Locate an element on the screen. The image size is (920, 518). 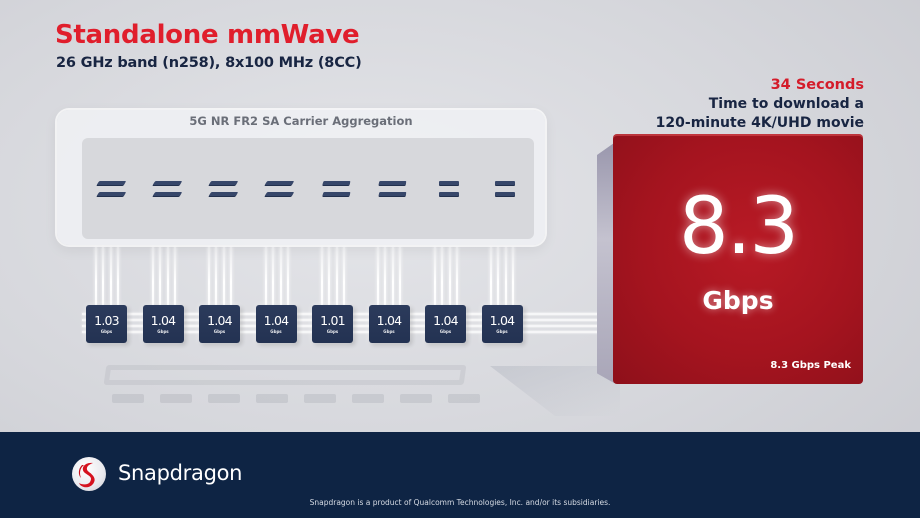
carrier-aggregation-frame: 5G NR FR2 SA Carrier Aggregation is located at coordinates (301, 177).